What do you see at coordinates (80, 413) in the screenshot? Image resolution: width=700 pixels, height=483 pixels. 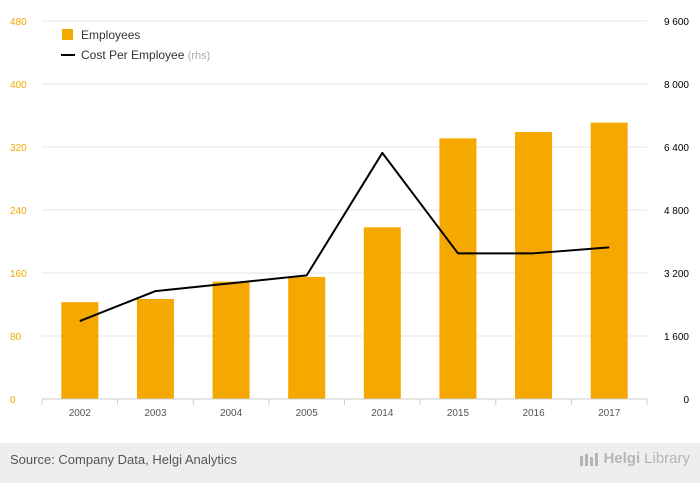 I see `x-tick-label: 2002` at bounding box center [80, 413].